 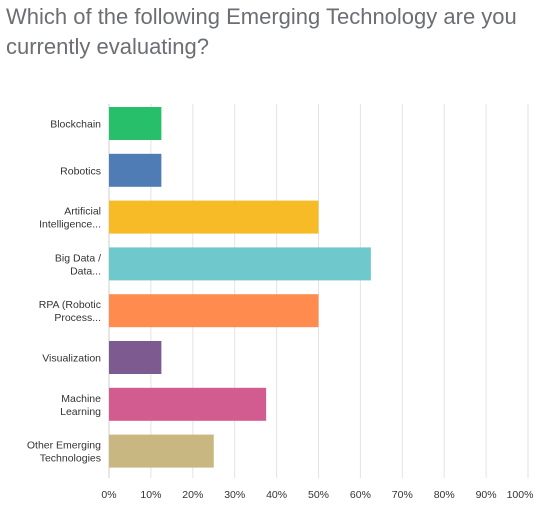 I want to click on category-label: Other Emerging Technologies, so click(x=64, y=452).